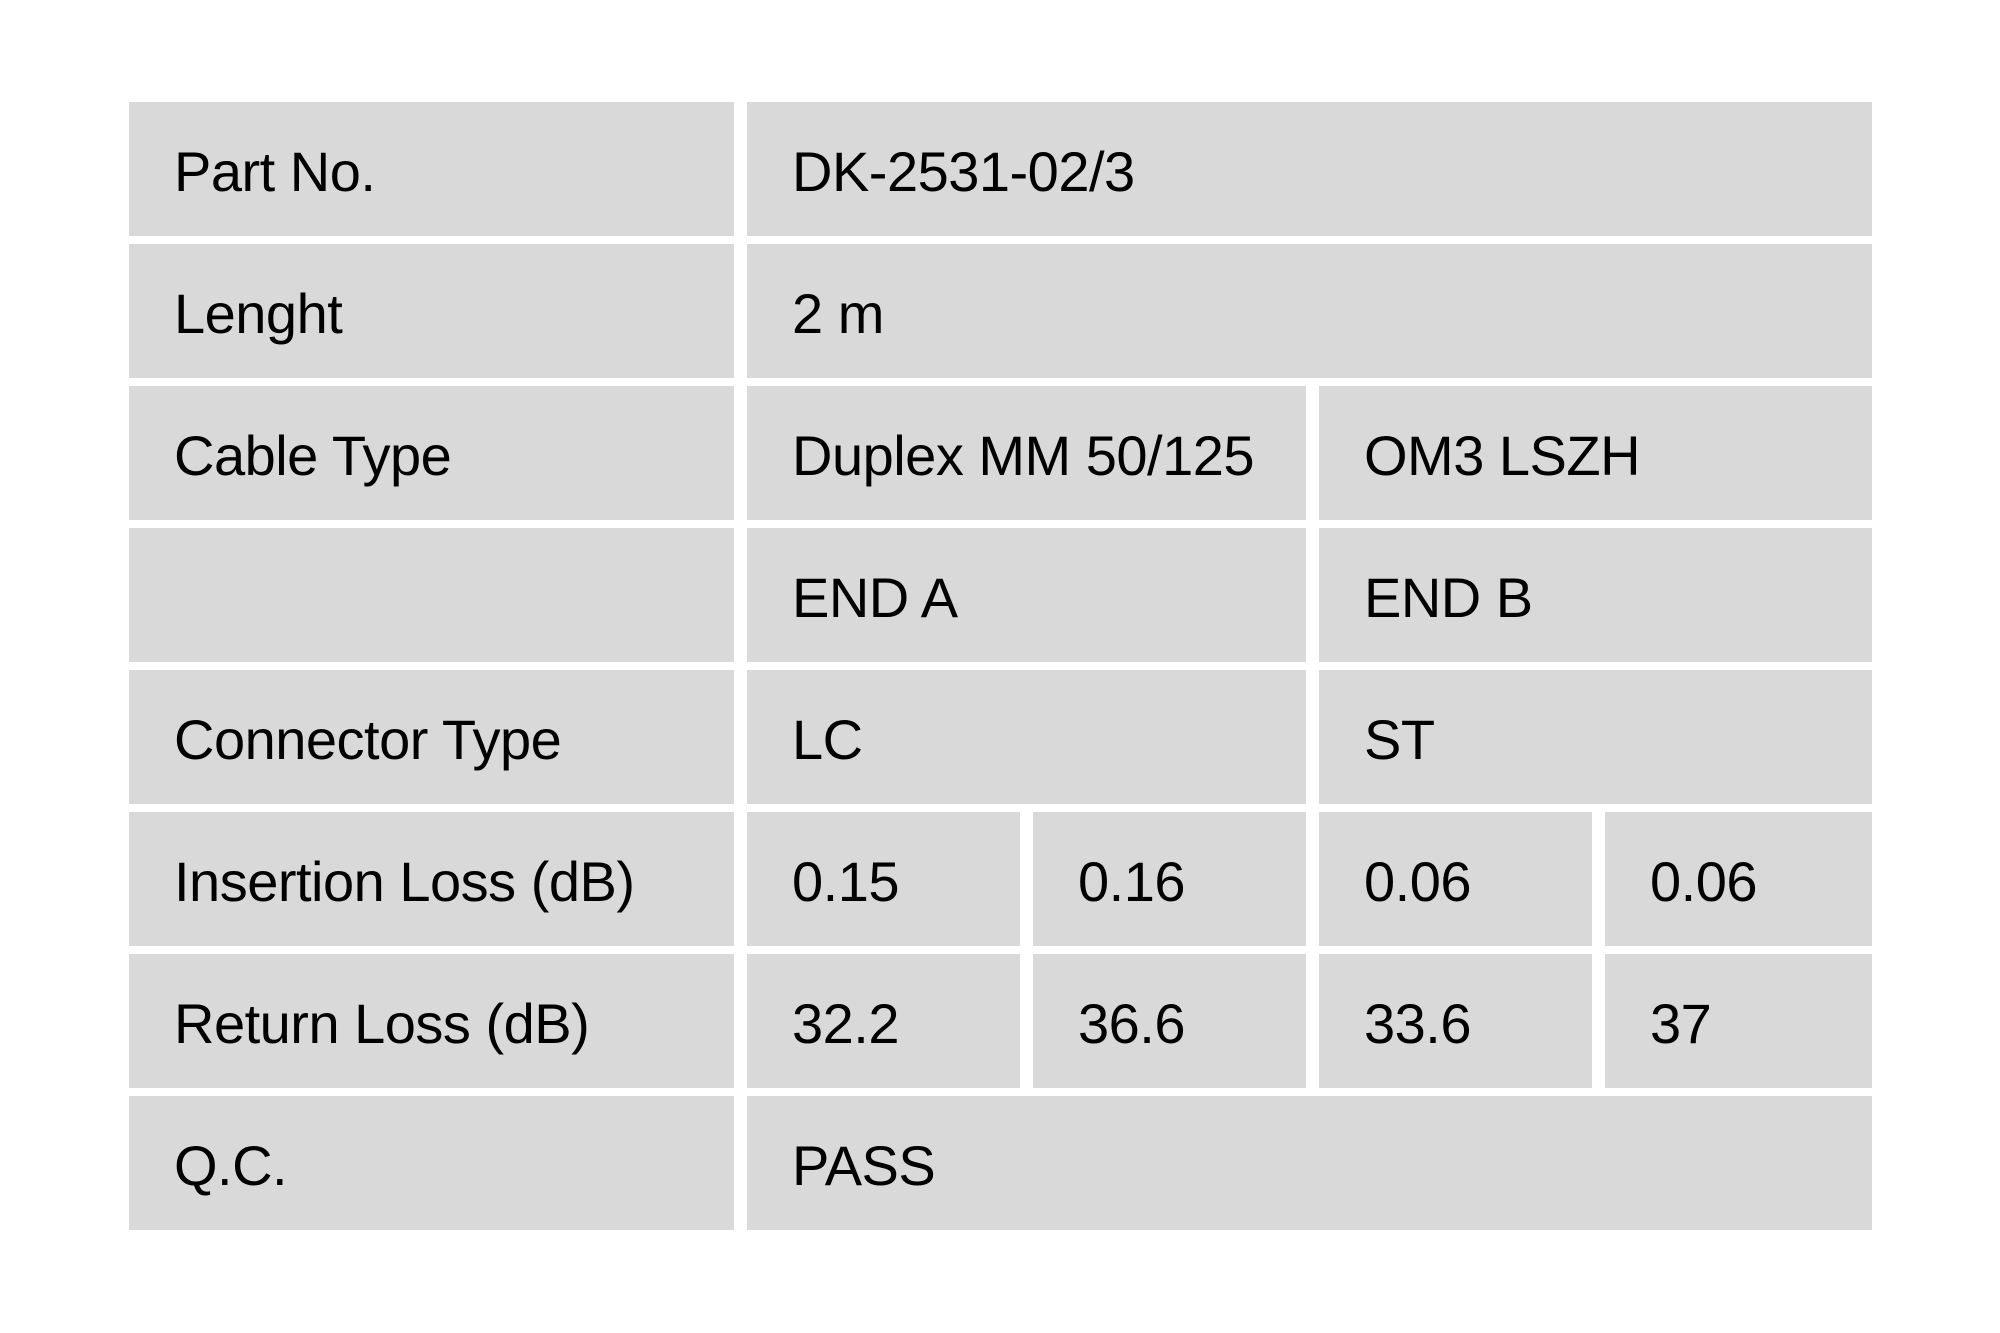 This screenshot has height=1333, width=2000. What do you see at coordinates (1132, 1023) in the screenshot?
I see `return-loss-end-a-fiber2: 36.6` at bounding box center [1132, 1023].